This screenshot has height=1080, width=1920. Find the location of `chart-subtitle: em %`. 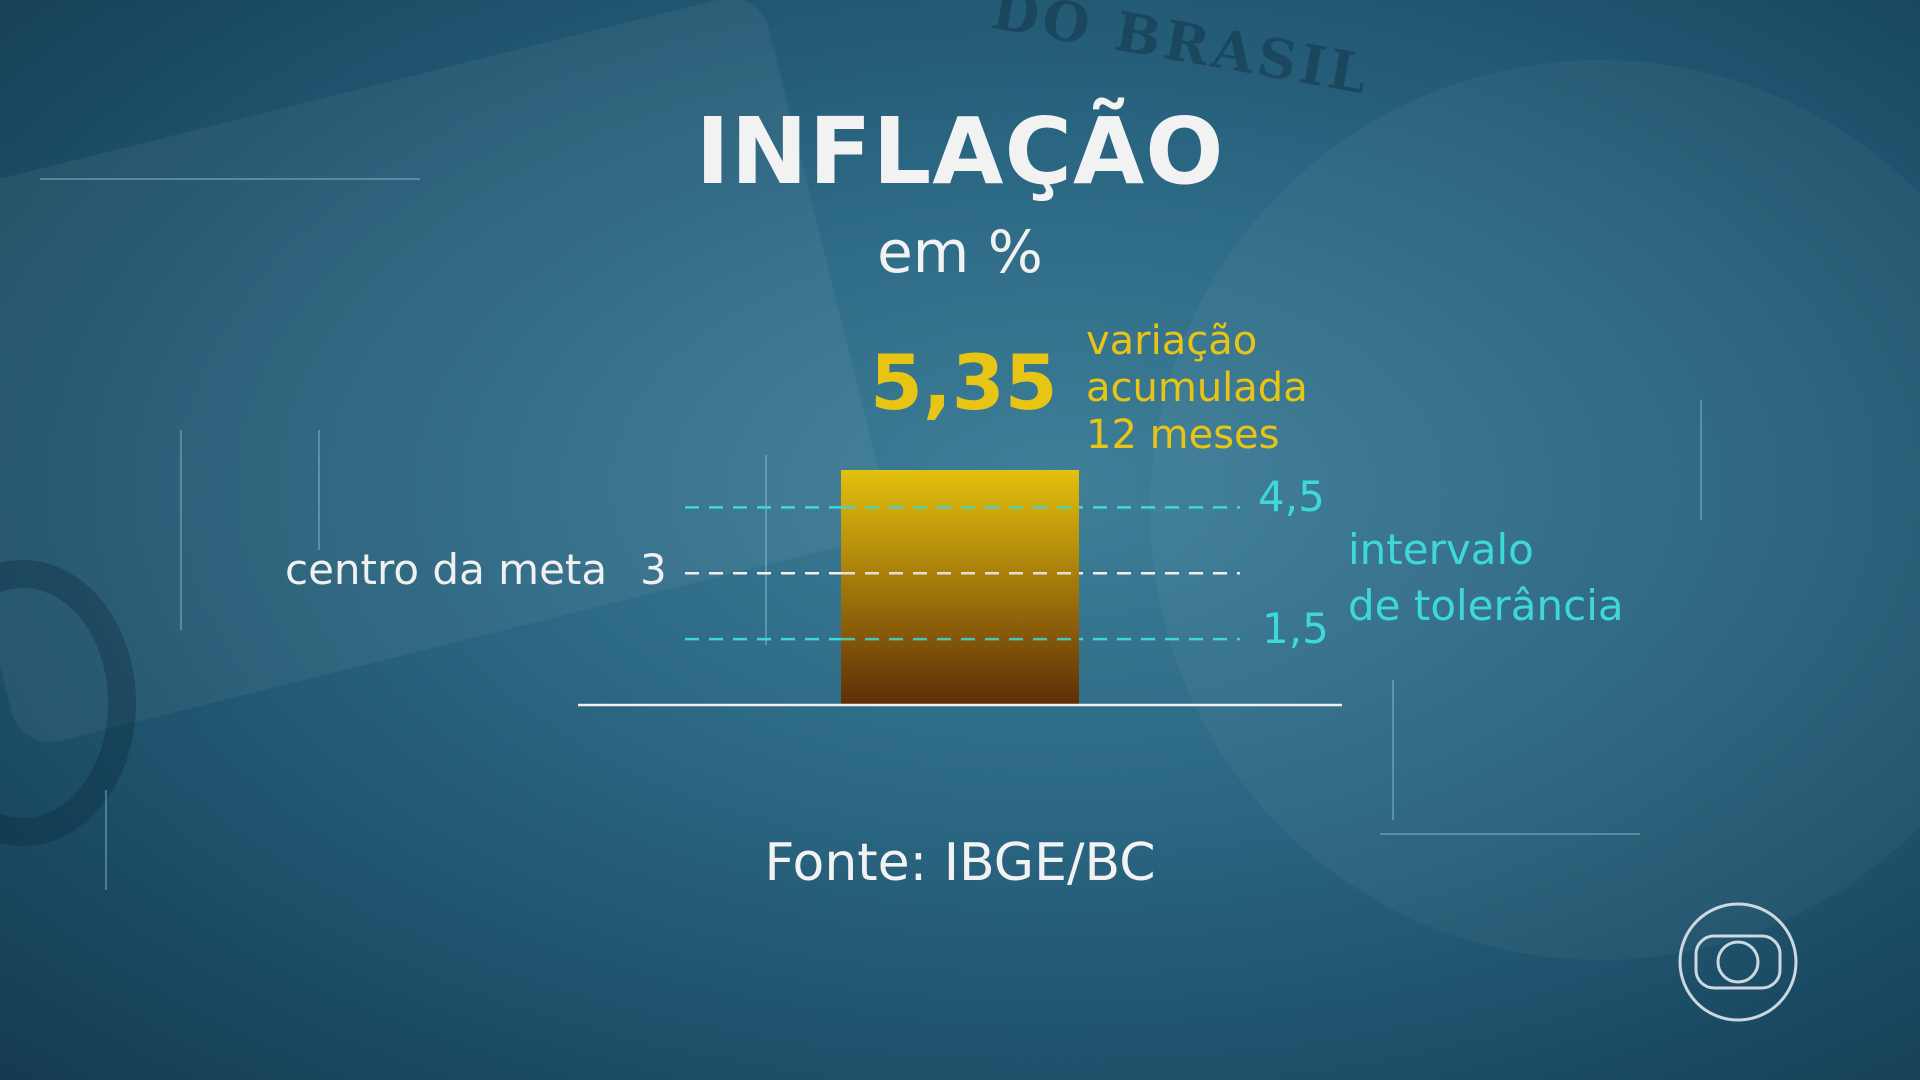

chart-subtitle: em % is located at coordinates (960, 252).